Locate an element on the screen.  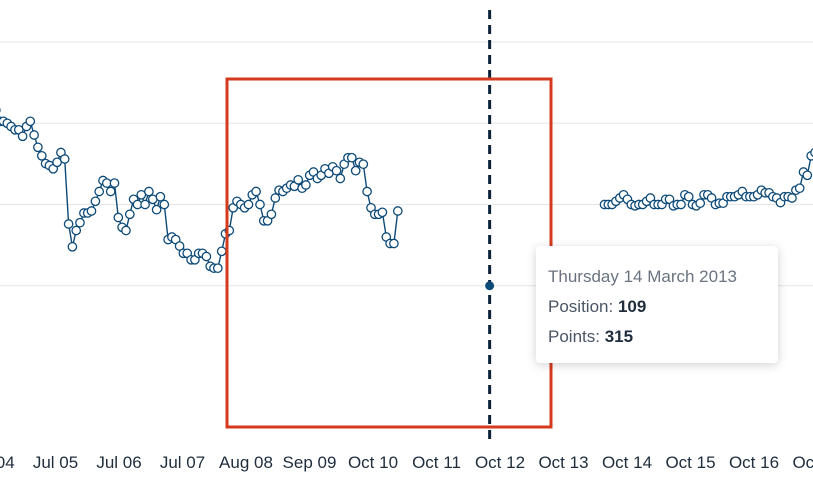
x-tick-label: Sep 09 is located at coordinates (310, 462).